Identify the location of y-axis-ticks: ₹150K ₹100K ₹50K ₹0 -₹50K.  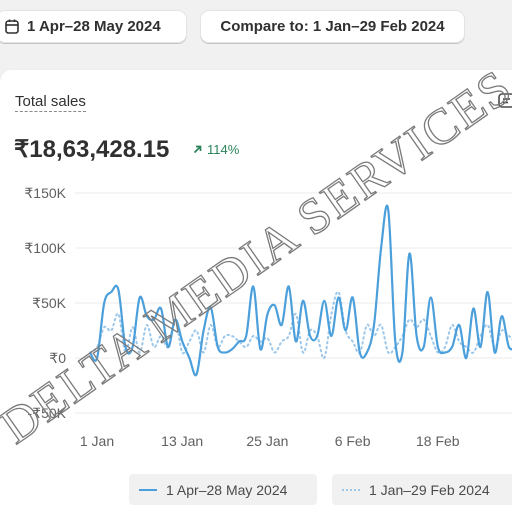
(45, 303).